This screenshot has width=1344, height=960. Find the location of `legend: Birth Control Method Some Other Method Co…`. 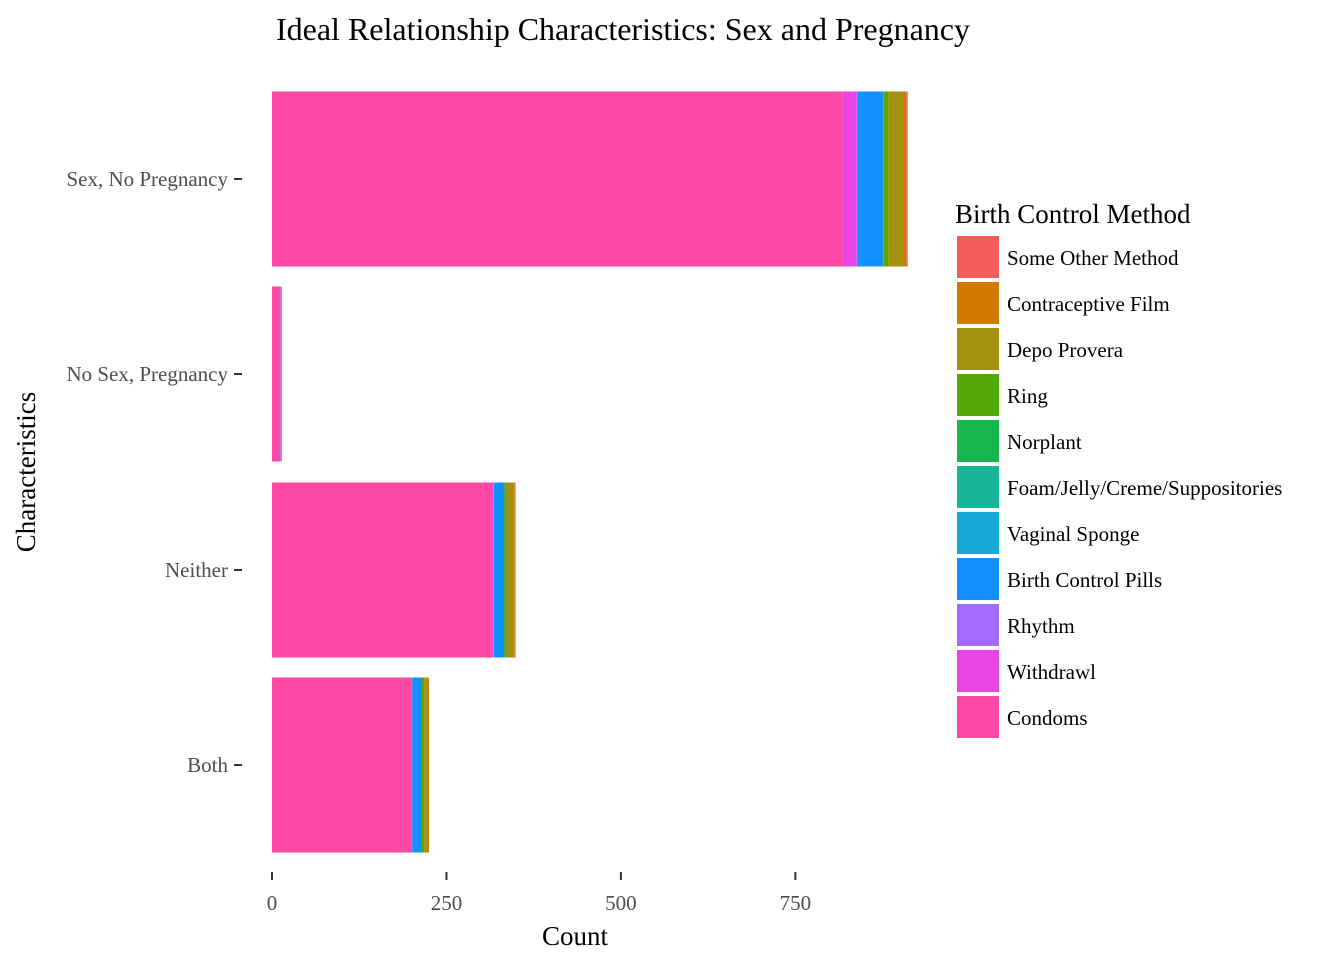

legend: Birth Control Method Some Other Method Co… is located at coordinates (1118, 468).